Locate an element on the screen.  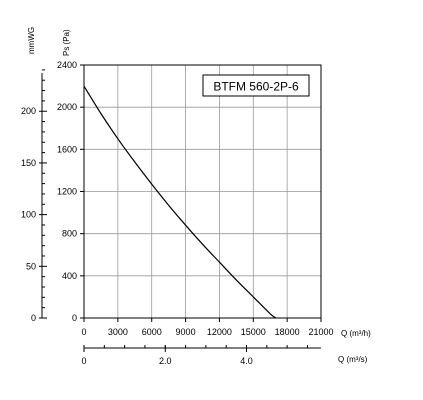
secondary-y-tick-label: 200 is located at coordinates (28, 111).